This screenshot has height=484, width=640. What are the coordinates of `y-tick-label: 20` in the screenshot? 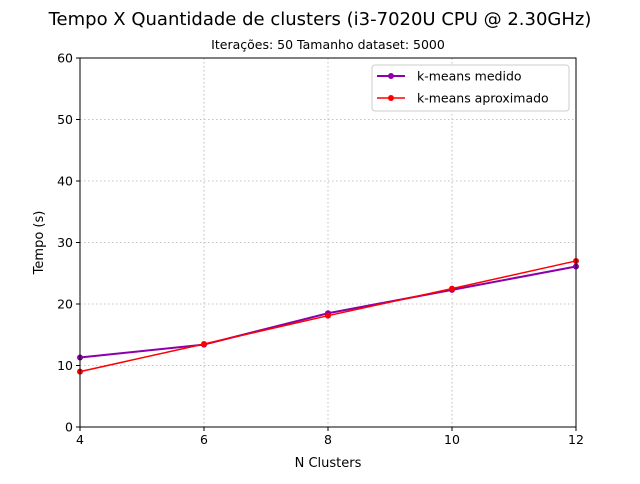 It's located at (65, 304).